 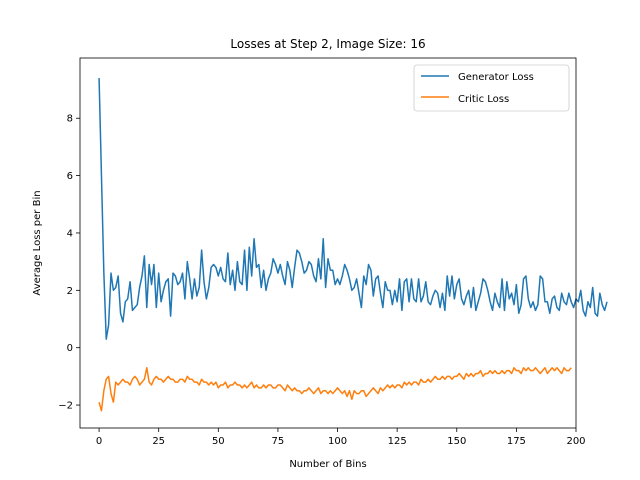 I want to click on y-axis-ticks: −2 0 2 4 6 8, so click(x=69, y=263).